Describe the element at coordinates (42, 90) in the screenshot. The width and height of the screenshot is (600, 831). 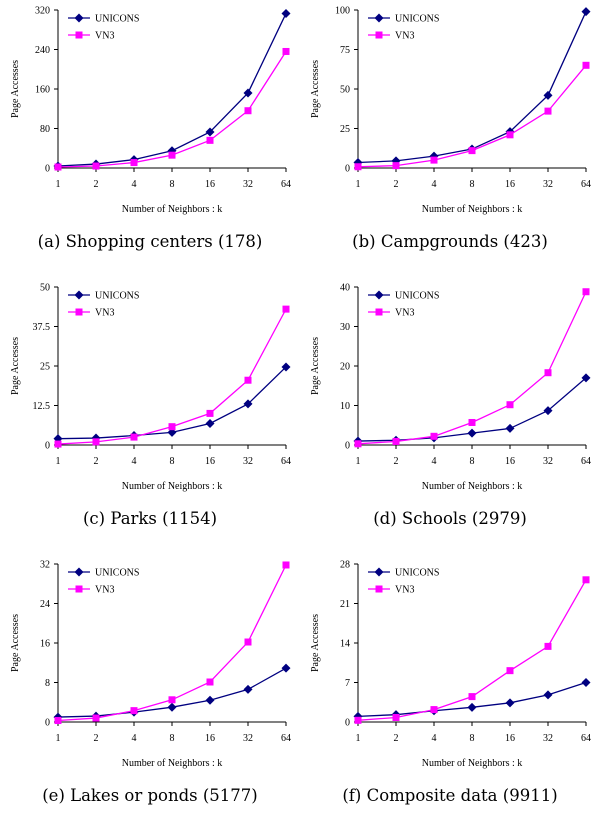
I see `y-tick-label: 160` at that location.